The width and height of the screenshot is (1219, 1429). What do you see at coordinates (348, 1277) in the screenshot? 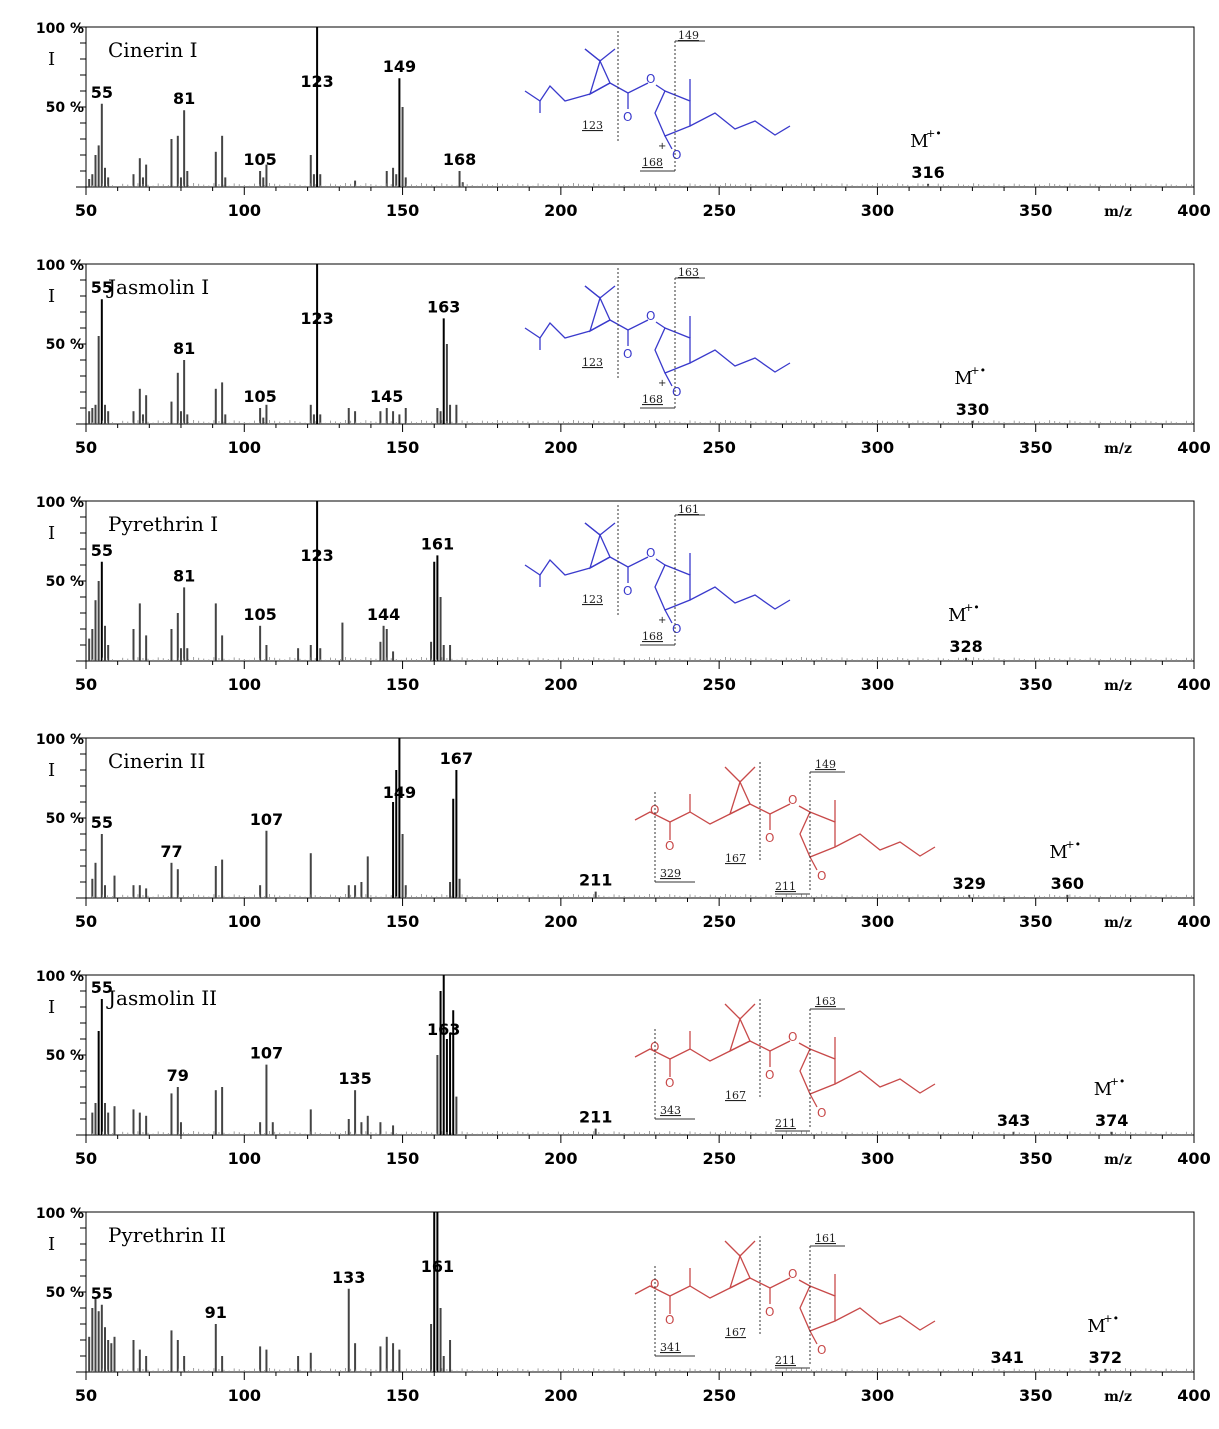
I see `peak-label: 133` at bounding box center [348, 1277].